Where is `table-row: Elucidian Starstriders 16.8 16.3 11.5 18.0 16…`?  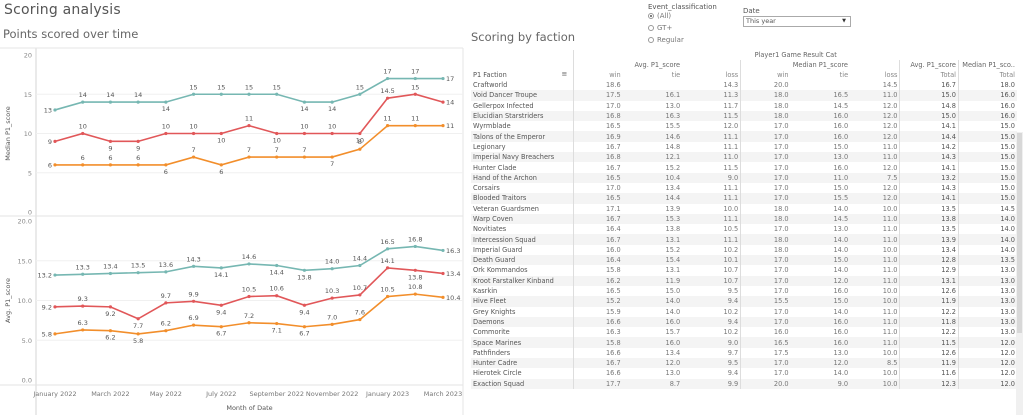
table-row: Elucidian Starstriders 16.8 16.3 11.5 18.0 16… is located at coordinates (744, 116).